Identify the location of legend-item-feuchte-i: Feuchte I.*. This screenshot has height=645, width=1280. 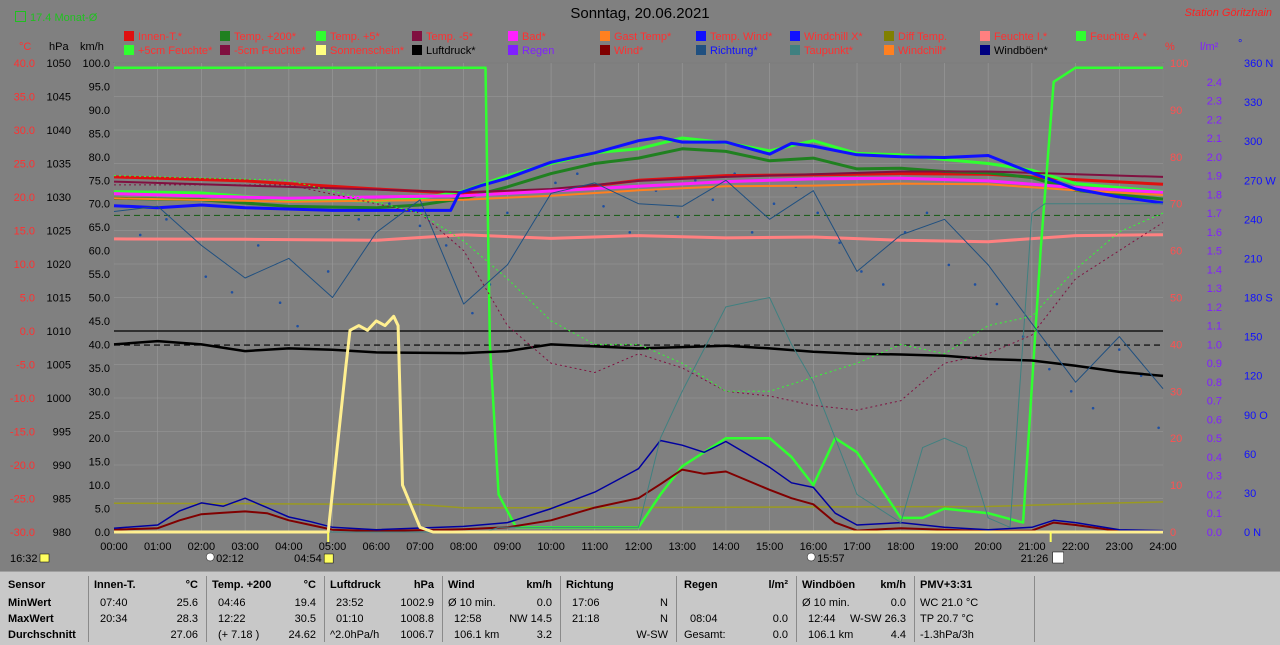
(1013, 37).